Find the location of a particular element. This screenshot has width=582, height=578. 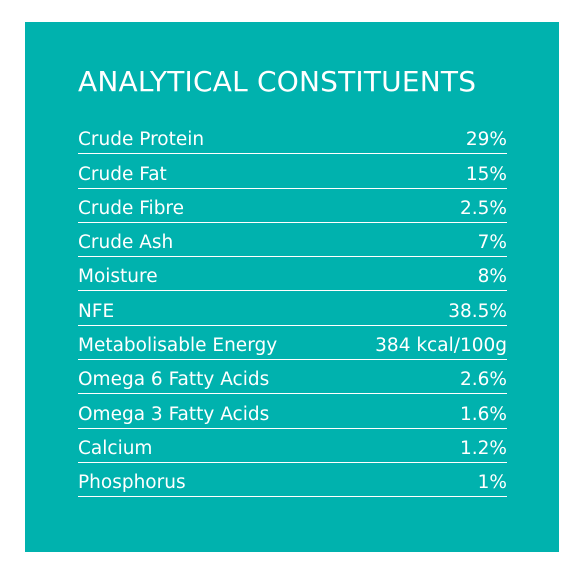

table-row: Phosphorus 1% is located at coordinates (292, 481).